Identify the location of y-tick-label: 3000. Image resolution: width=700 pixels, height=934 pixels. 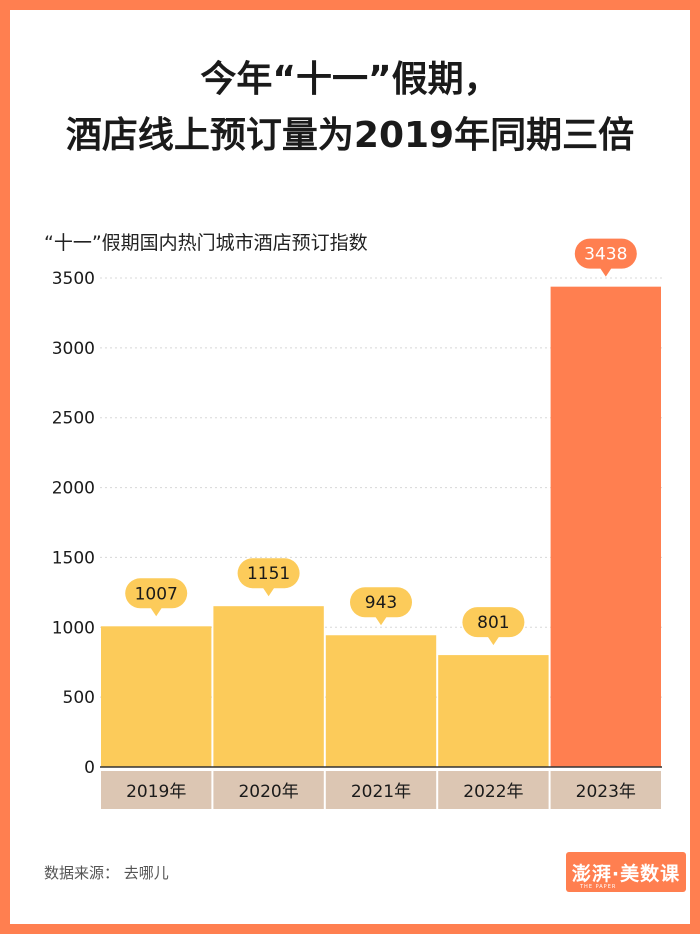
(73, 349).